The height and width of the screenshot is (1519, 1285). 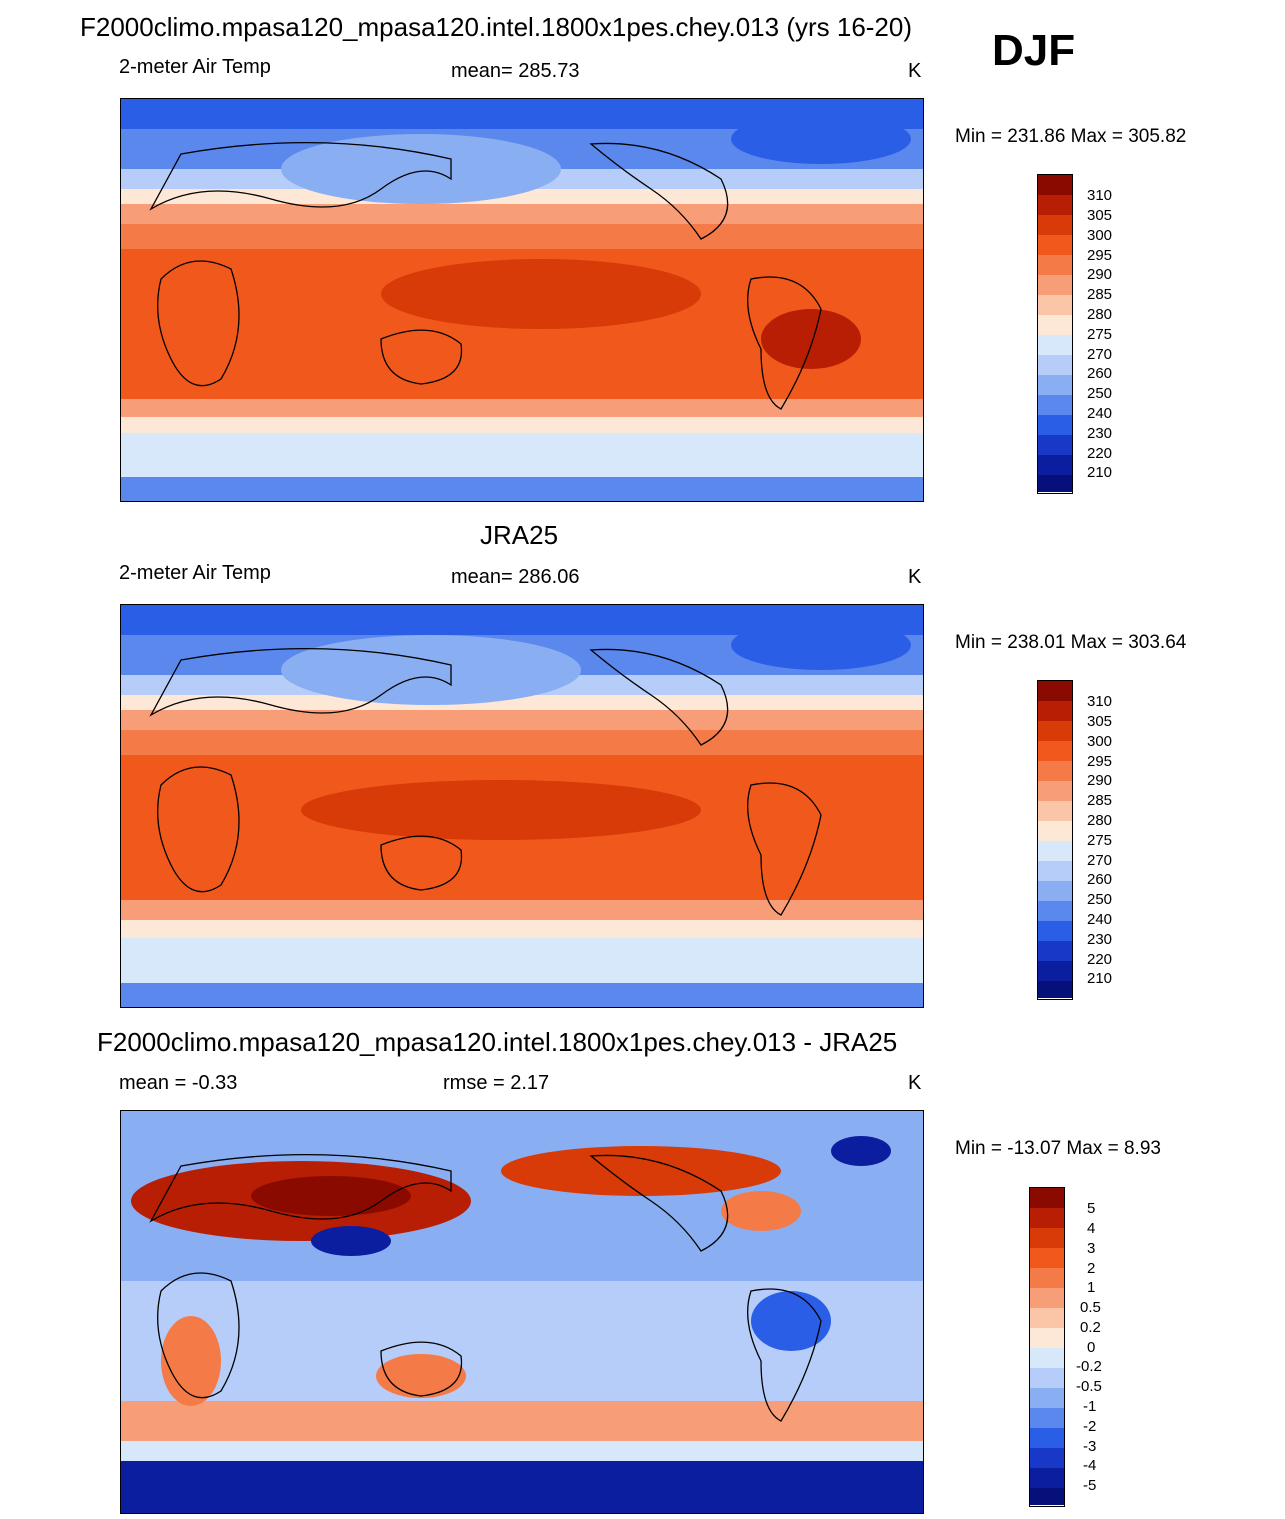 What do you see at coordinates (1071, 136) in the screenshot?
I see `panel1-minmax: Min = 231.86 Max = 305.82` at bounding box center [1071, 136].